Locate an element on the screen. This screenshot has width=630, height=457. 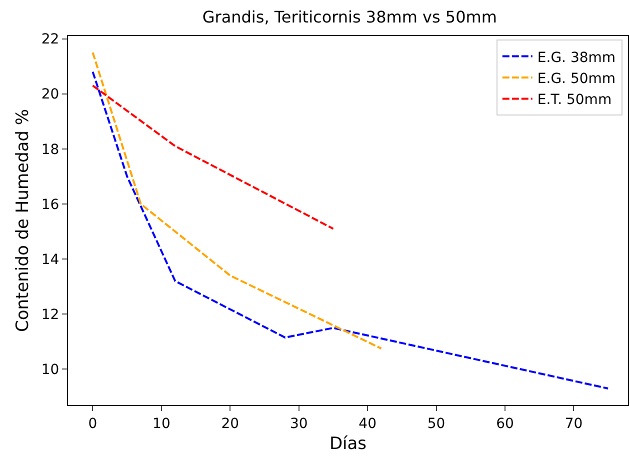
x-tick-label: 20 is located at coordinates (230, 424).